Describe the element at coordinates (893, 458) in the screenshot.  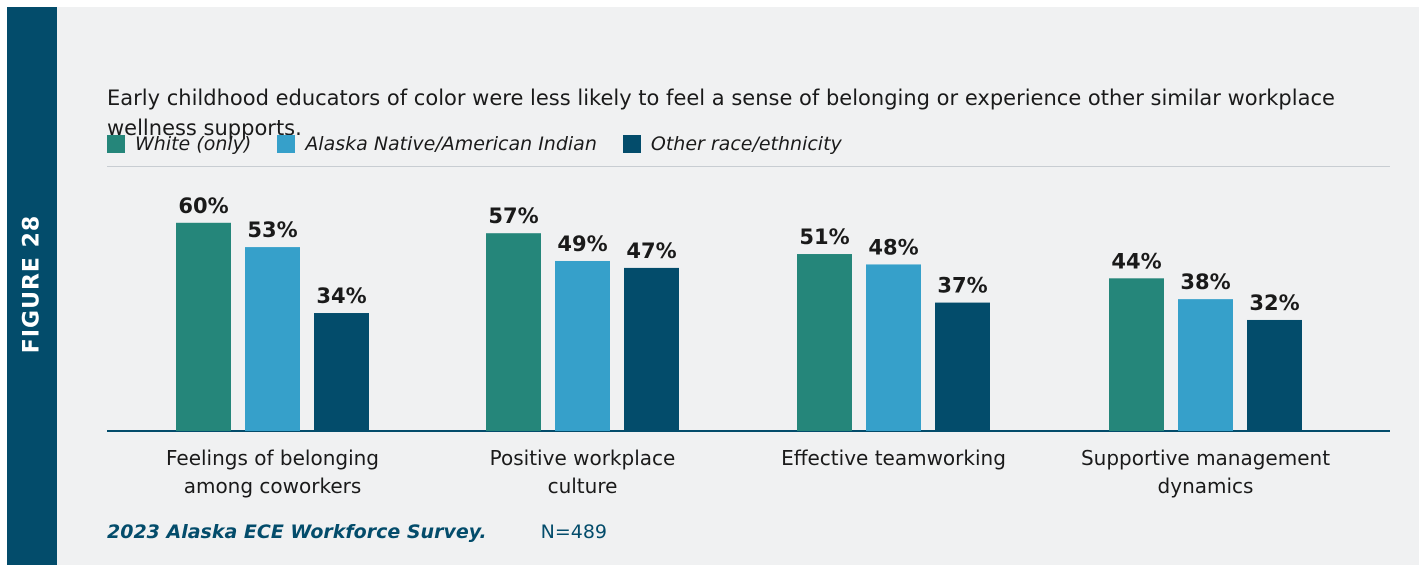
I see `category-label-3: Effective teamworking` at that location.